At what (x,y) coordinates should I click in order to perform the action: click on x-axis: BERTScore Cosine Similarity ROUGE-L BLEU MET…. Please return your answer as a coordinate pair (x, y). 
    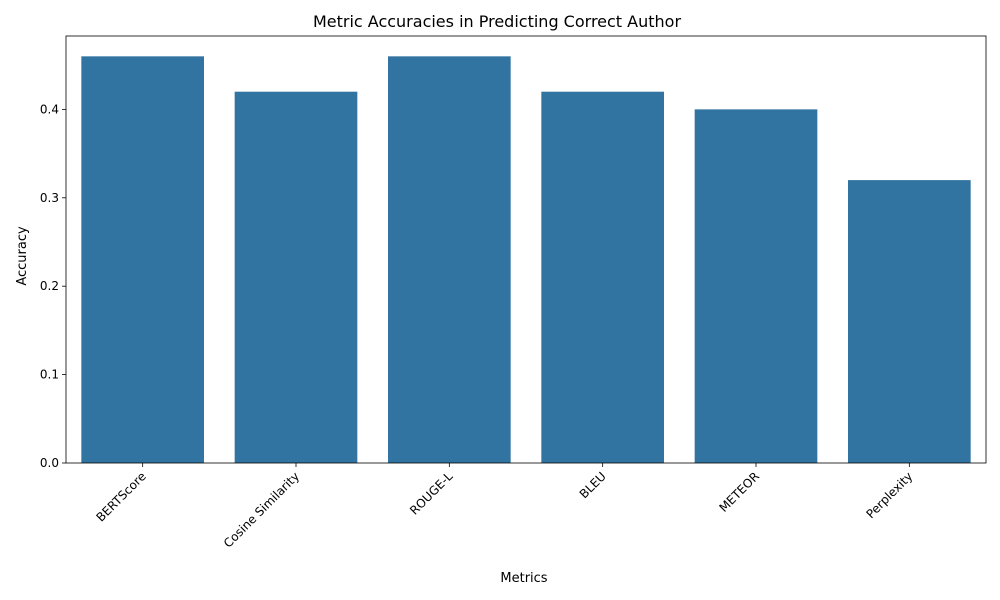
    Looking at the image, I should click on (504, 506).